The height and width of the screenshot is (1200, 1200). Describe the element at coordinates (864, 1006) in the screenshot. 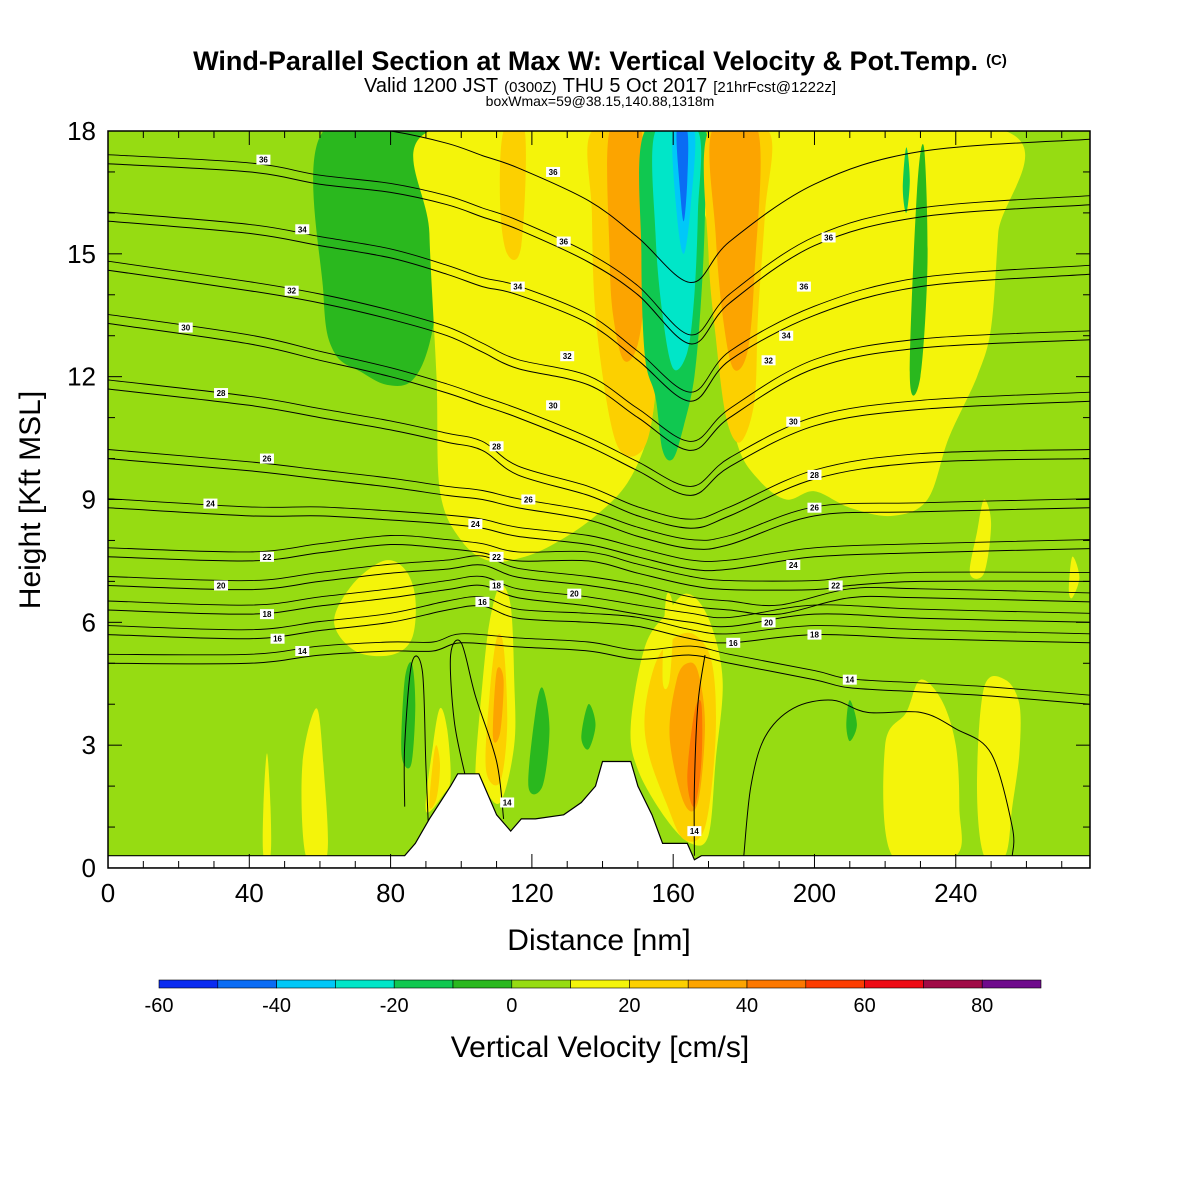

I see `colorbar-tick-label: 60` at that location.